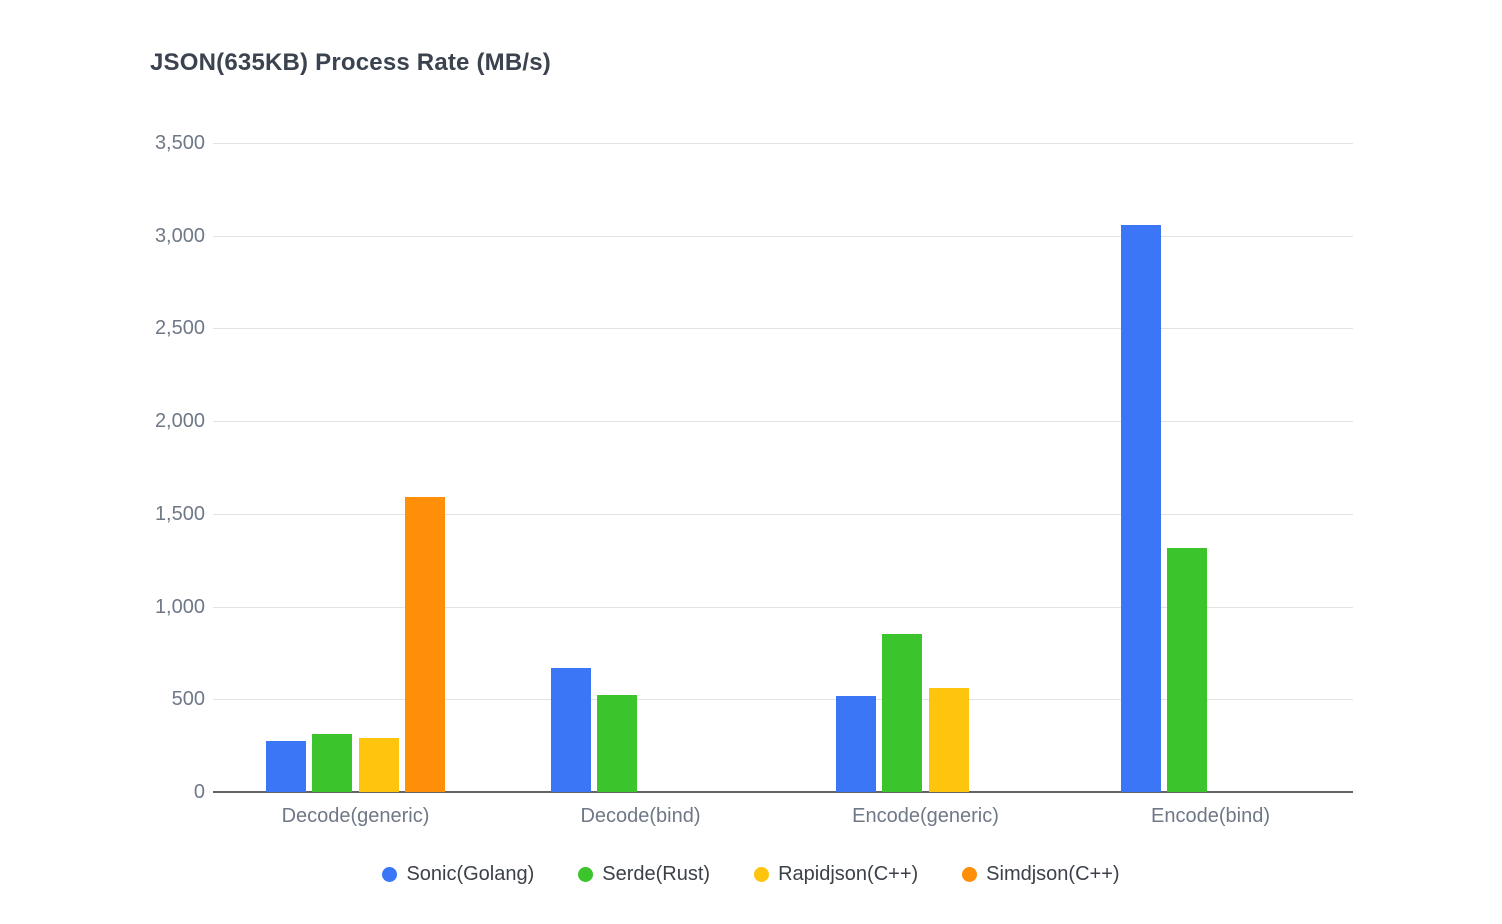 The image size is (1502, 924). What do you see at coordinates (656, 874) in the screenshot?
I see `legend-label: Serde(Rust)` at bounding box center [656, 874].